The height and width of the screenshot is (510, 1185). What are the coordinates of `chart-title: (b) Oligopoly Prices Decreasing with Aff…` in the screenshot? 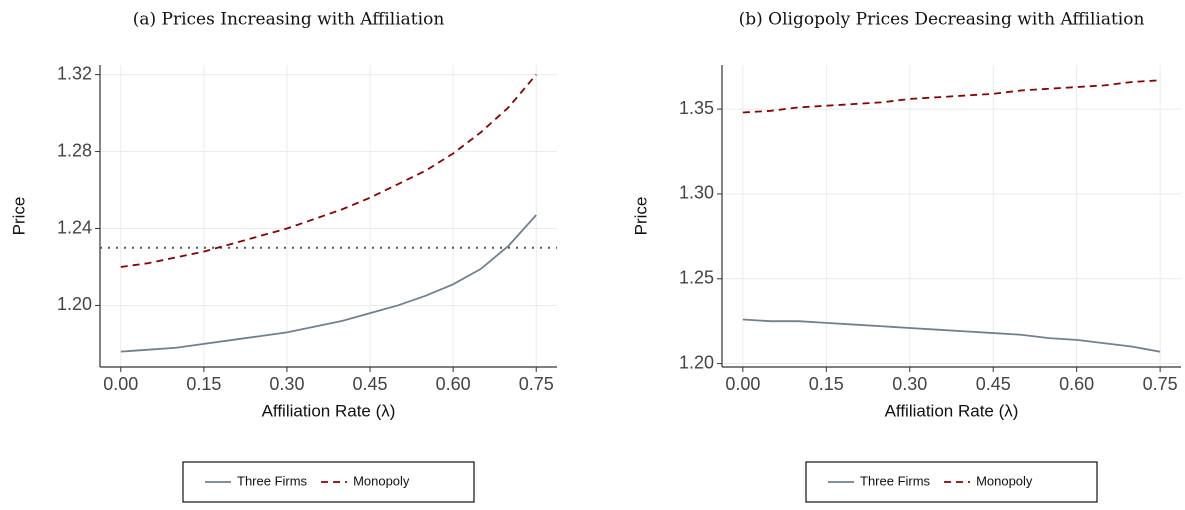 It's located at (942, 20).